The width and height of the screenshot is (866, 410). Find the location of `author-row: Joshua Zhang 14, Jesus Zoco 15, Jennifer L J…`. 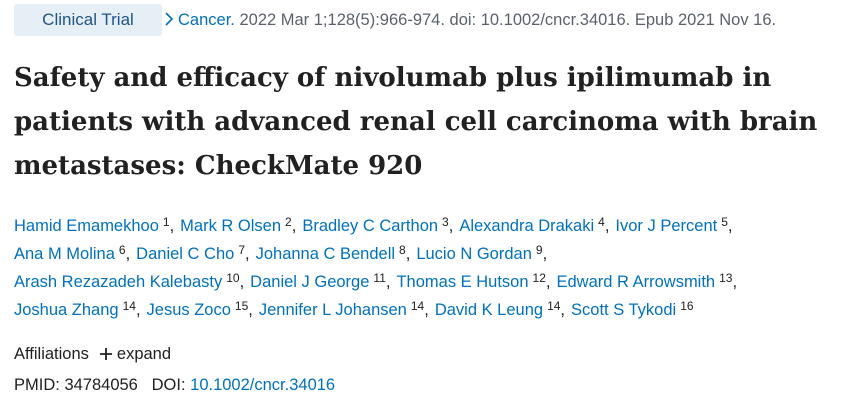

author-row: Joshua Zhang 14, Jesus Zoco 15, Jennifer L J… is located at coordinates (378, 310).